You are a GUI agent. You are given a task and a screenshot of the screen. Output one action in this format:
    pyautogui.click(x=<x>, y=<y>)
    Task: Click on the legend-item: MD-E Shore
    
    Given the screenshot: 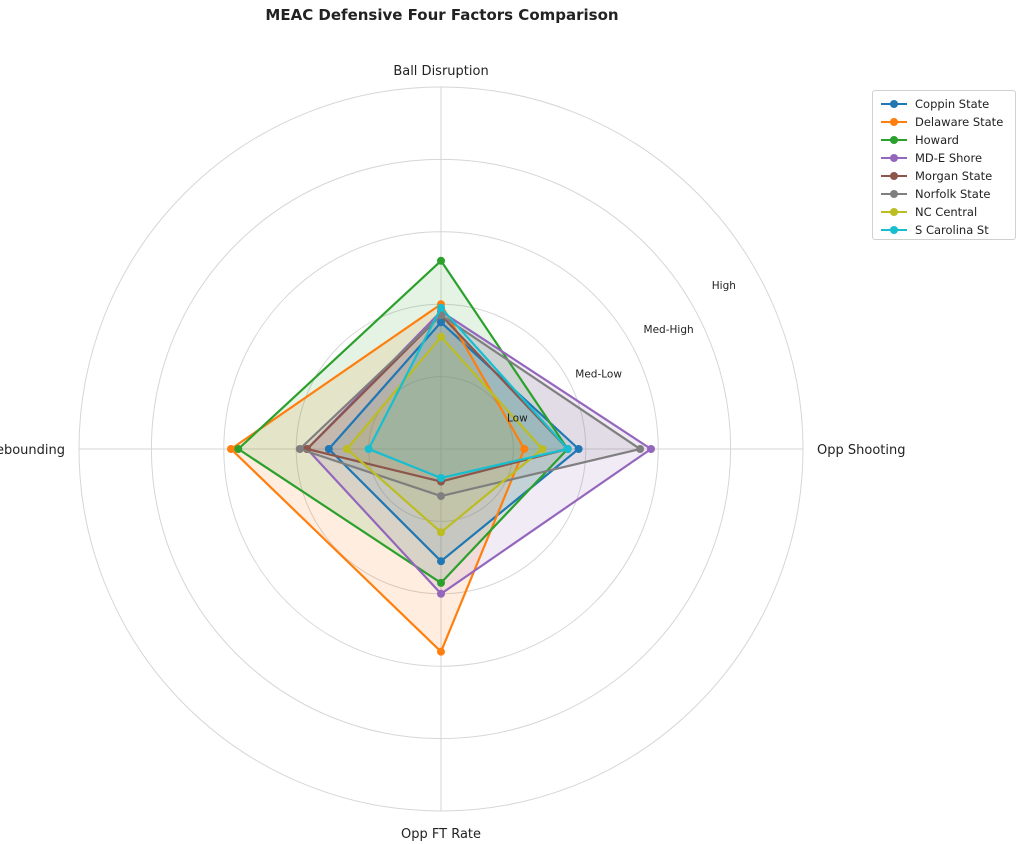 What is the action you would take?
    pyautogui.click(x=944, y=158)
    